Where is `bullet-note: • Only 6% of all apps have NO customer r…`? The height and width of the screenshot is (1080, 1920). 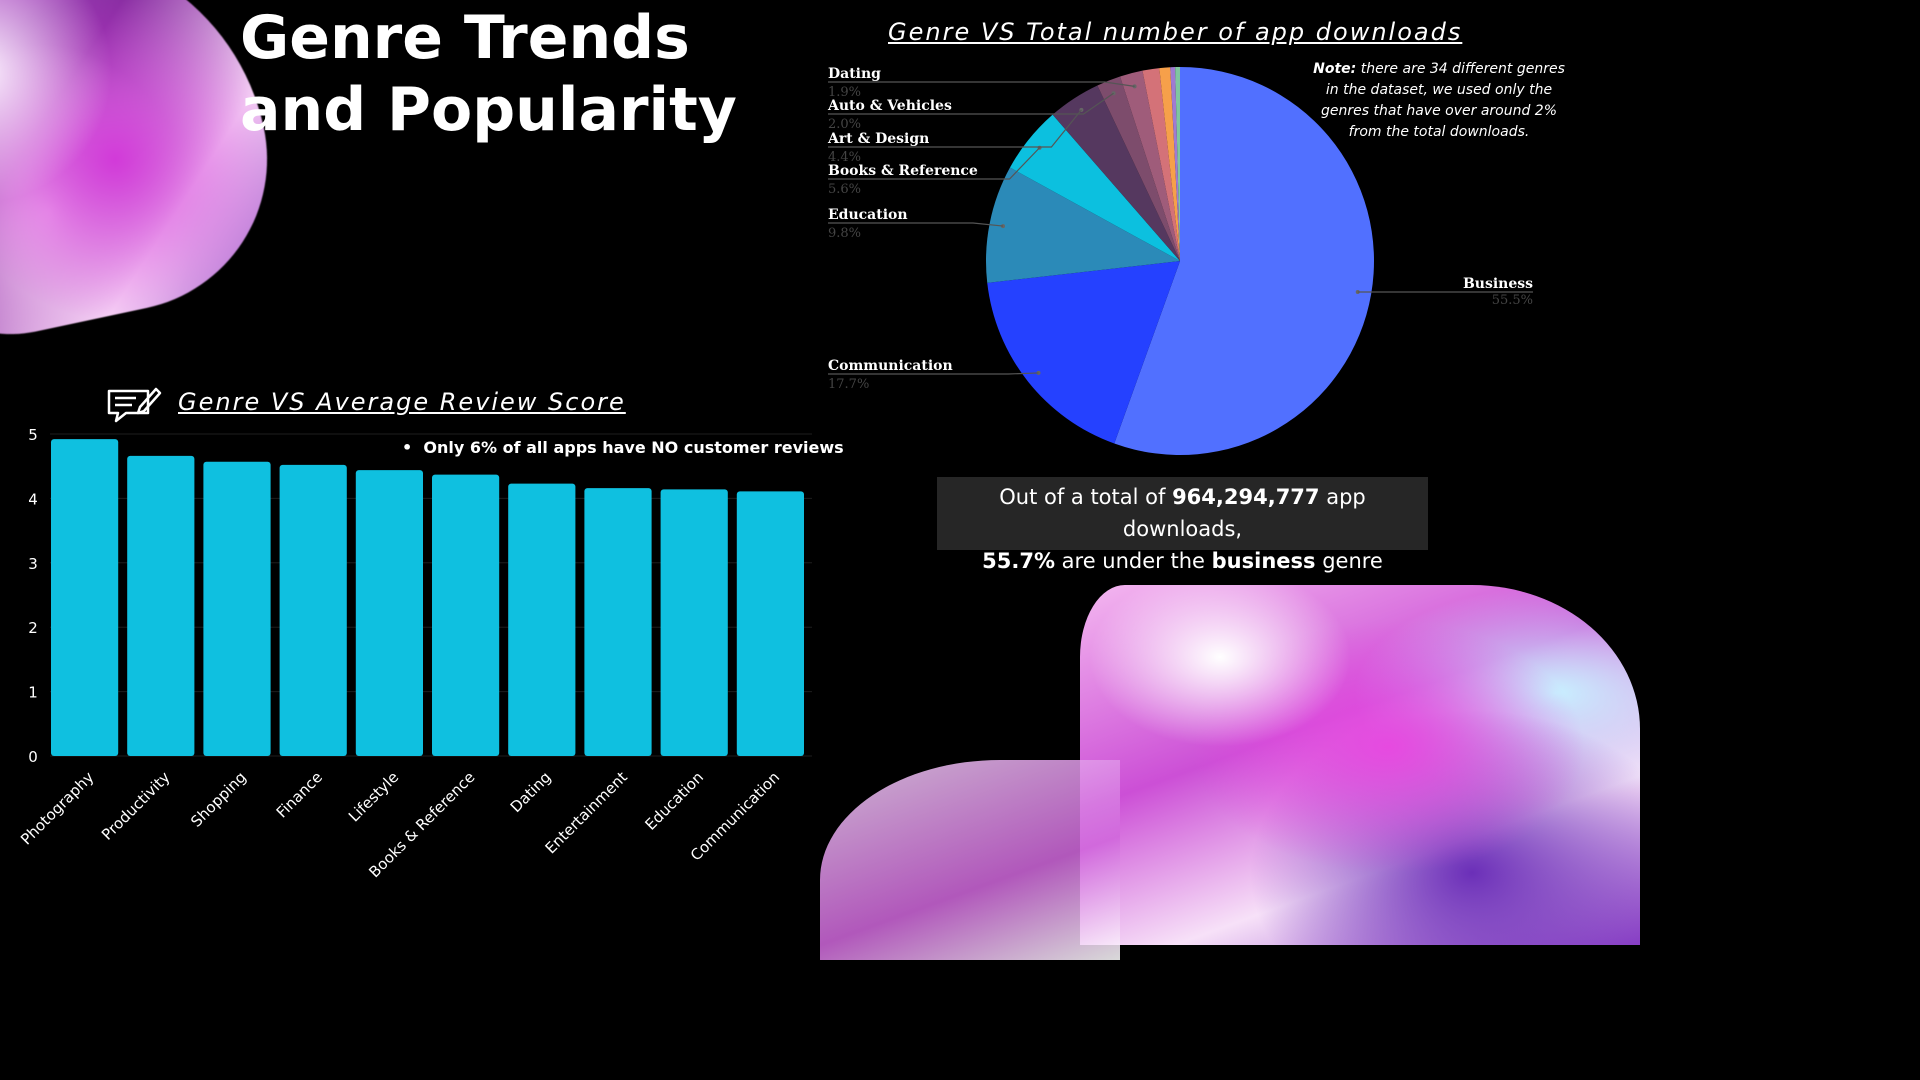 bullet-note: • Only 6% of all apps have NO customer r… is located at coordinates (623, 447).